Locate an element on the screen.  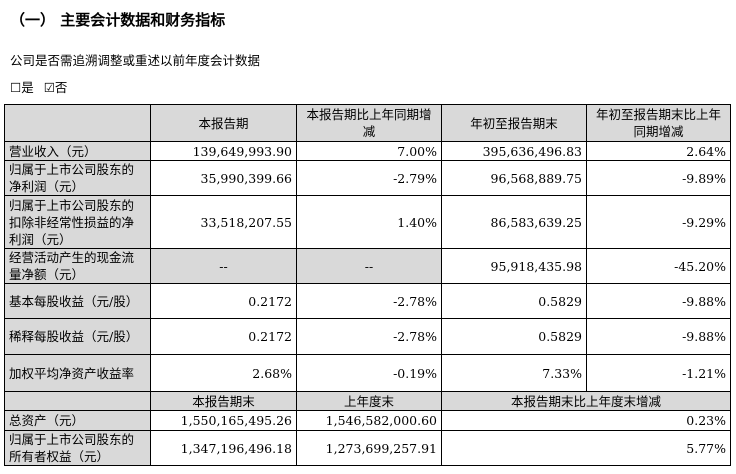
cell-value: 7.33% is located at coordinates (514, 373).